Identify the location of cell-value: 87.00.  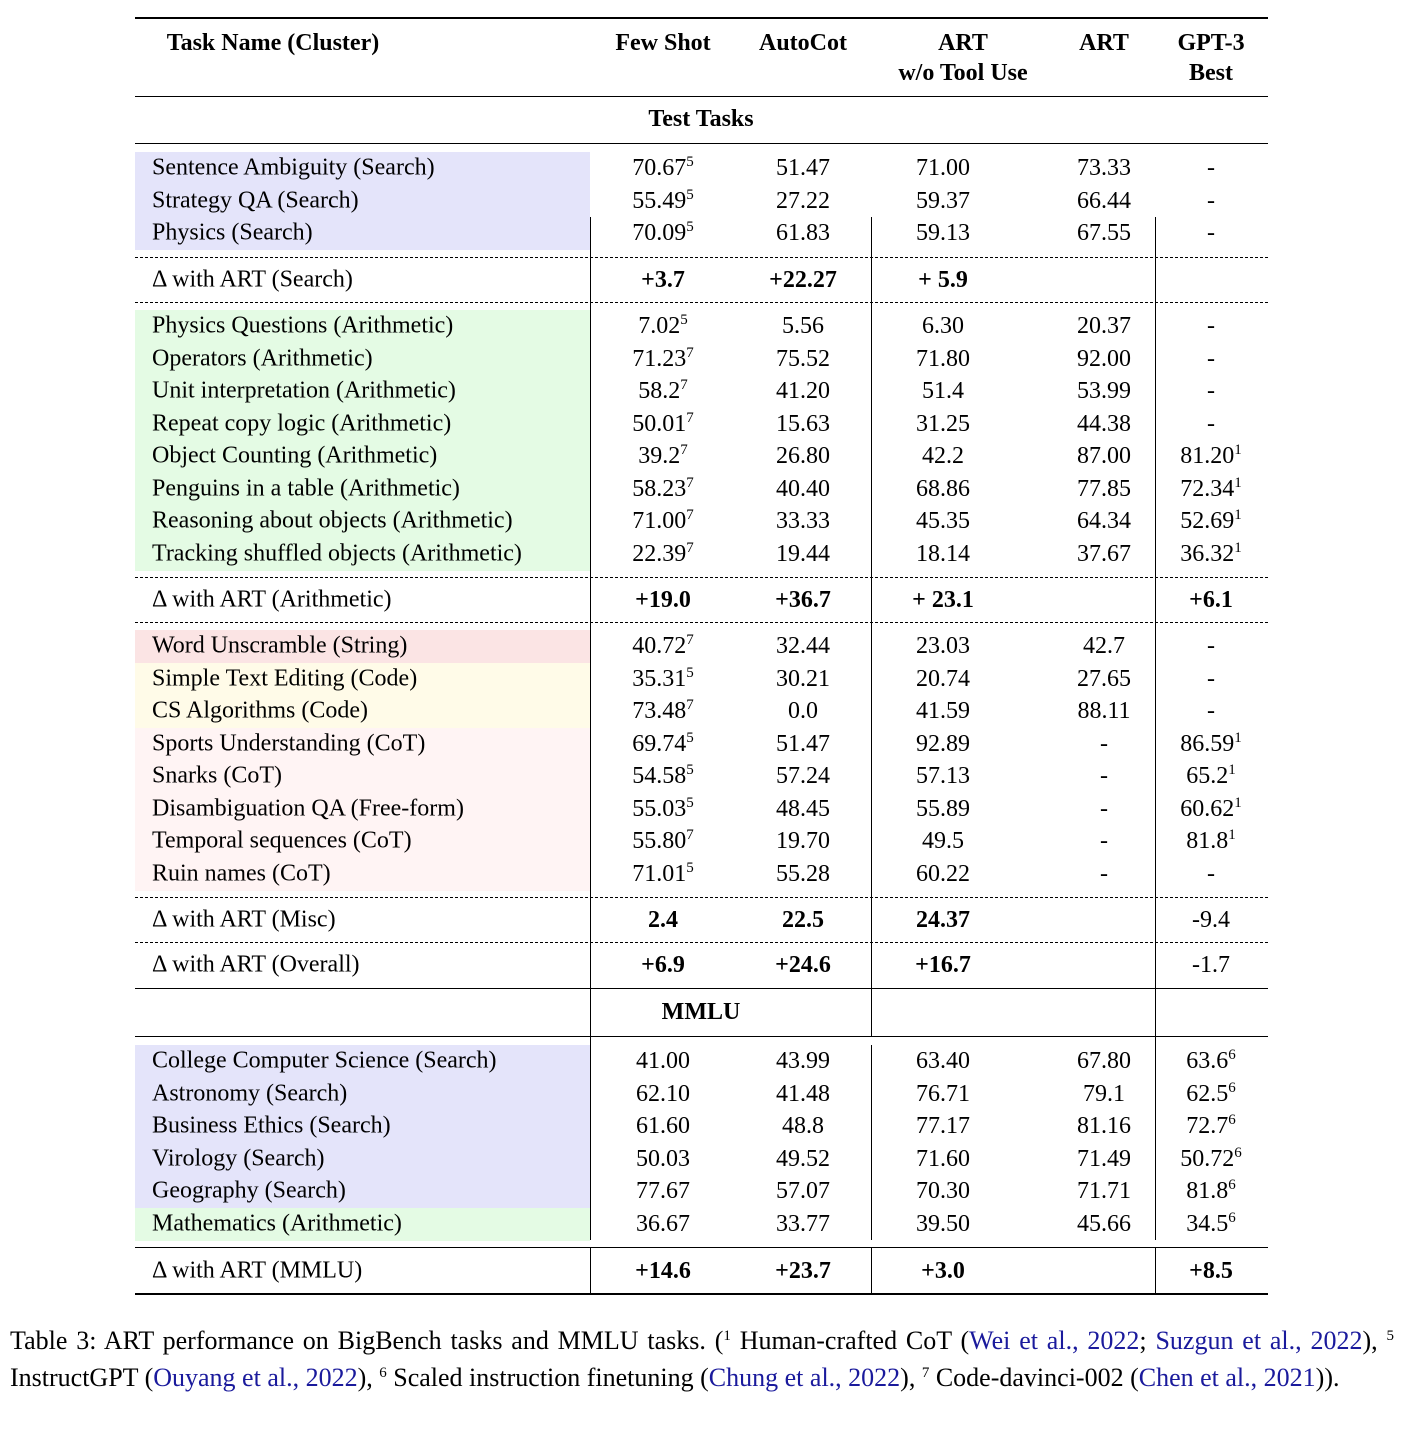
(1104, 456).